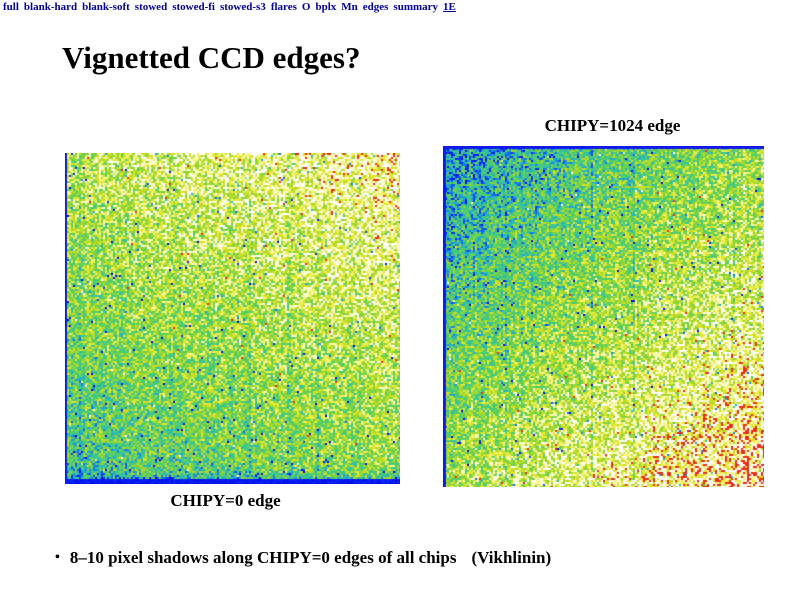 Image resolution: width=792 pixels, height=612 pixels. I want to click on nav-link-blank-hard: blank-hard, so click(50, 7).